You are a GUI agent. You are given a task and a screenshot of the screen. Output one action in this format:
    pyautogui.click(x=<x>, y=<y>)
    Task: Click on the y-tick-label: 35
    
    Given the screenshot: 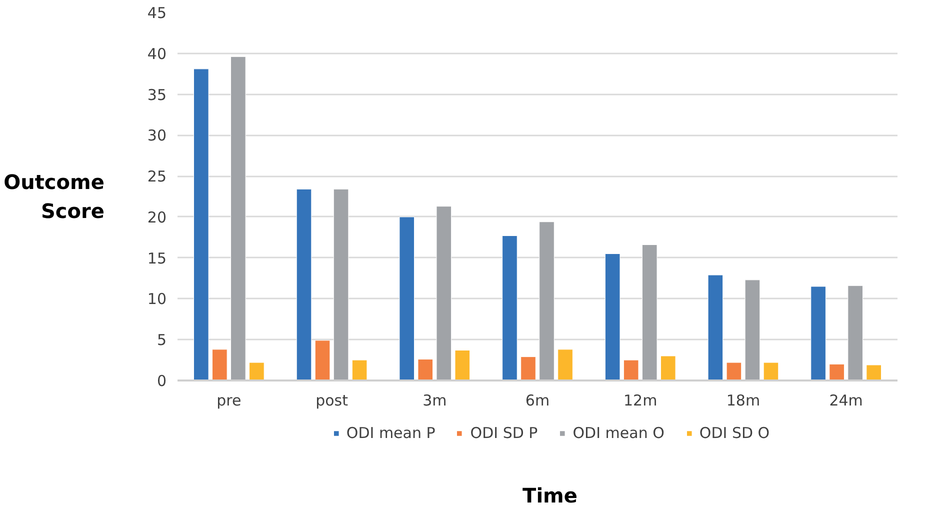 What is the action you would take?
    pyautogui.click(x=157, y=95)
    